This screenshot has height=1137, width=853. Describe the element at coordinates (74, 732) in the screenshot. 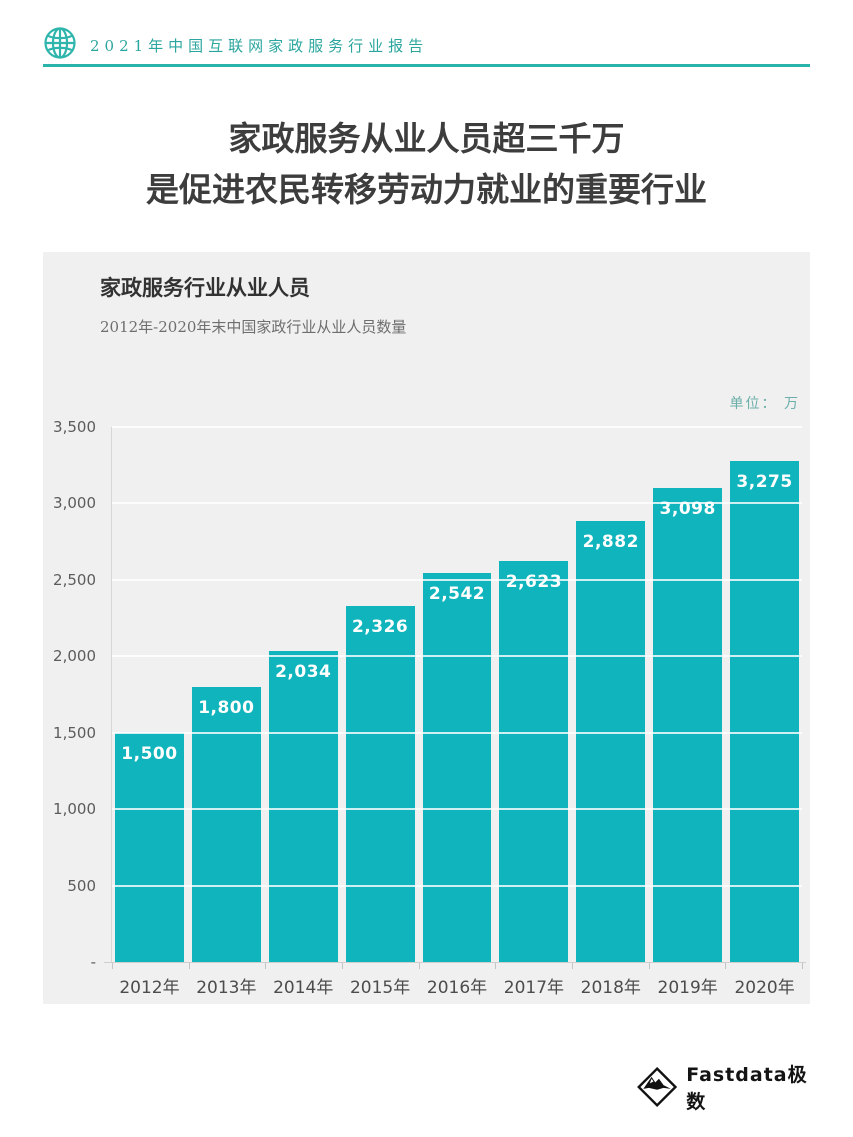

I see `y-axis-tick-label: 1,500` at that location.